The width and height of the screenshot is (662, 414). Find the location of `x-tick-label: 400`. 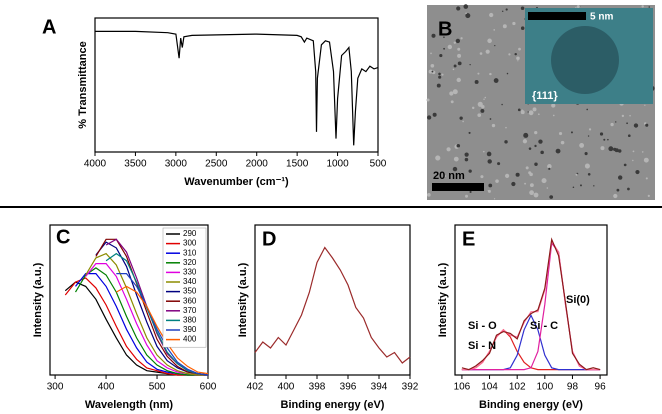

x-tick-label: 400 is located at coordinates (106, 387).